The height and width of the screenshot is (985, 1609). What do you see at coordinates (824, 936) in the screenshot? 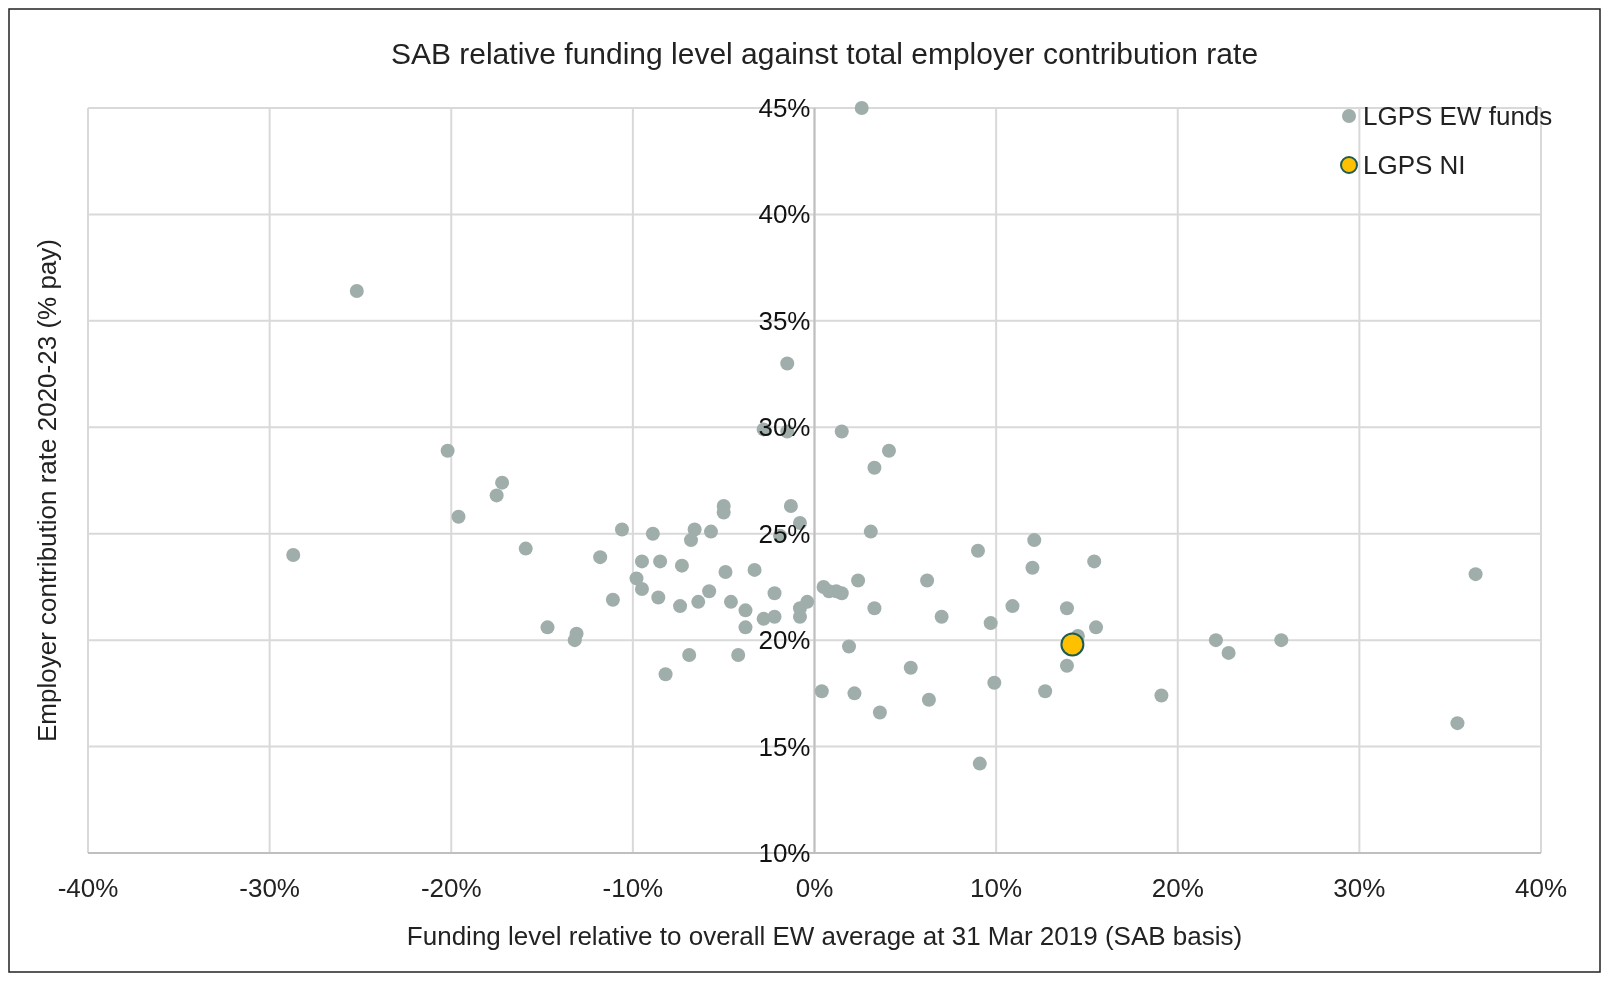
I see `x-axis-title: Funding level relative to overall EW average at 31 Mar 2019 (SAB basis)` at bounding box center [824, 936].